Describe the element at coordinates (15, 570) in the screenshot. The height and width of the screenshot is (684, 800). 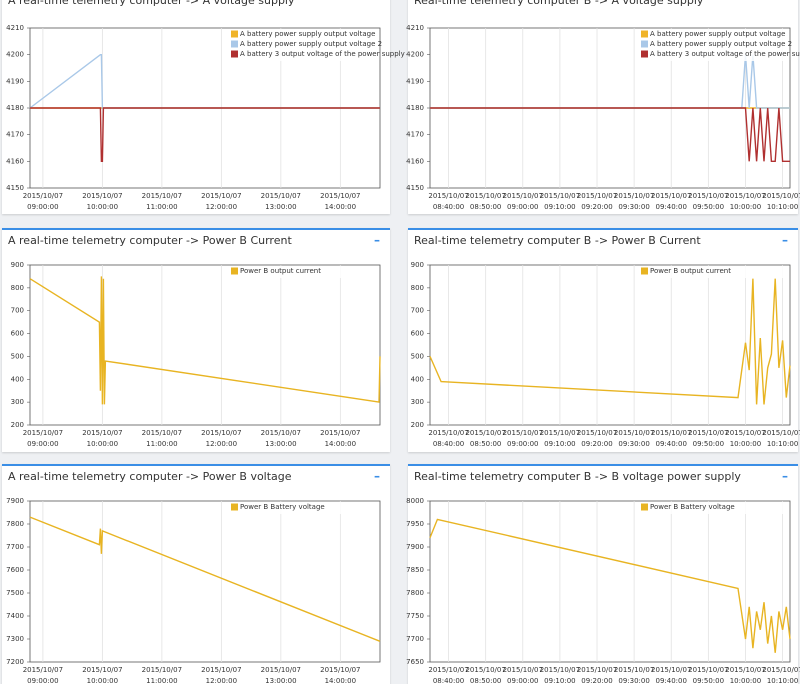
I see `y-tick-label: 7600` at that location.